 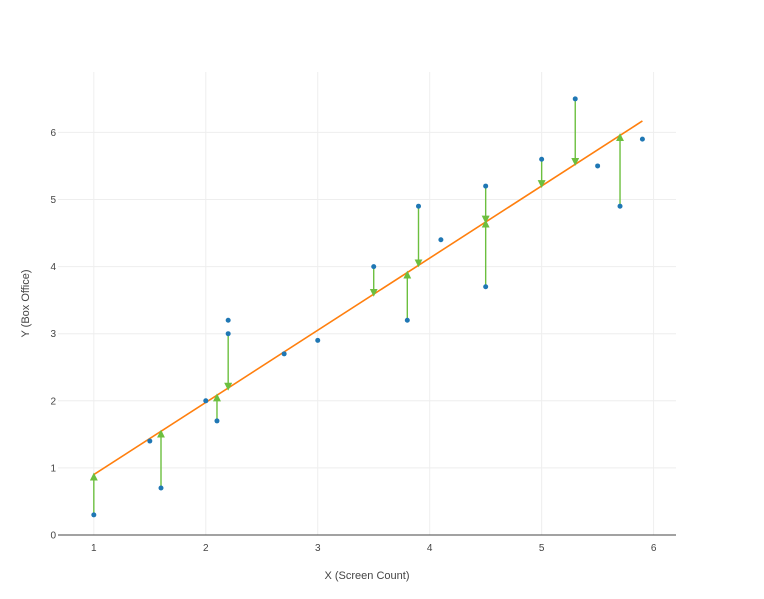 What do you see at coordinates (367, 576) in the screenshot?
I see `x-axis-title: X (Screen Count)` at bounding box center [367, 576].